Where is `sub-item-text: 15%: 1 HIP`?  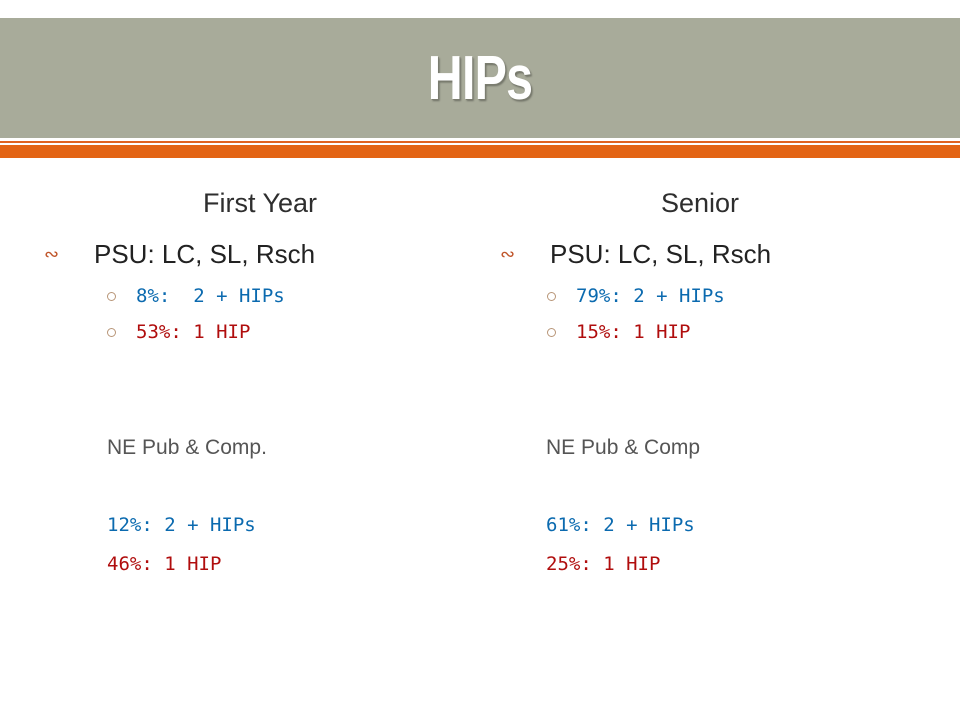 sub-item-text: 15%: 1 HIP is located at coordinates (633, 332).